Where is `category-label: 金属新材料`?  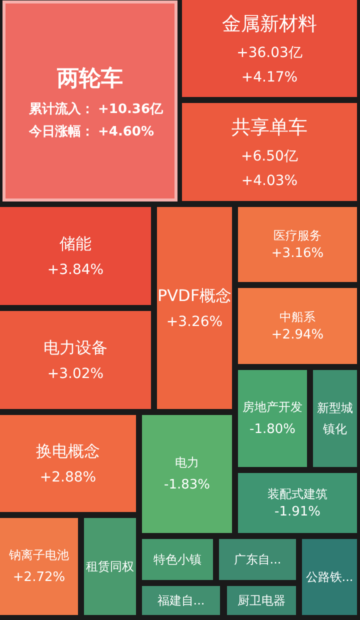
category-label: 金属新材料 is located at coordinates (269, 24).